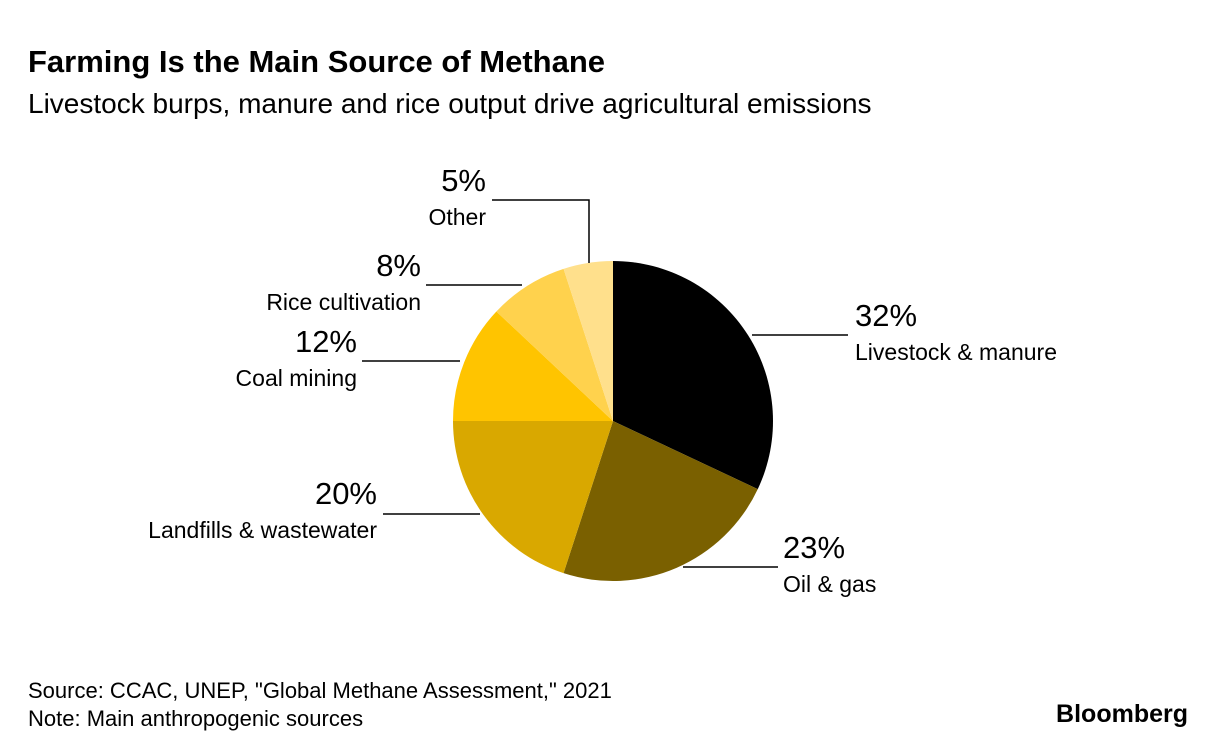  Describe the element at coordinates (829, 584) in the screenshot. I see `category-label: Oil & gas` at that location.